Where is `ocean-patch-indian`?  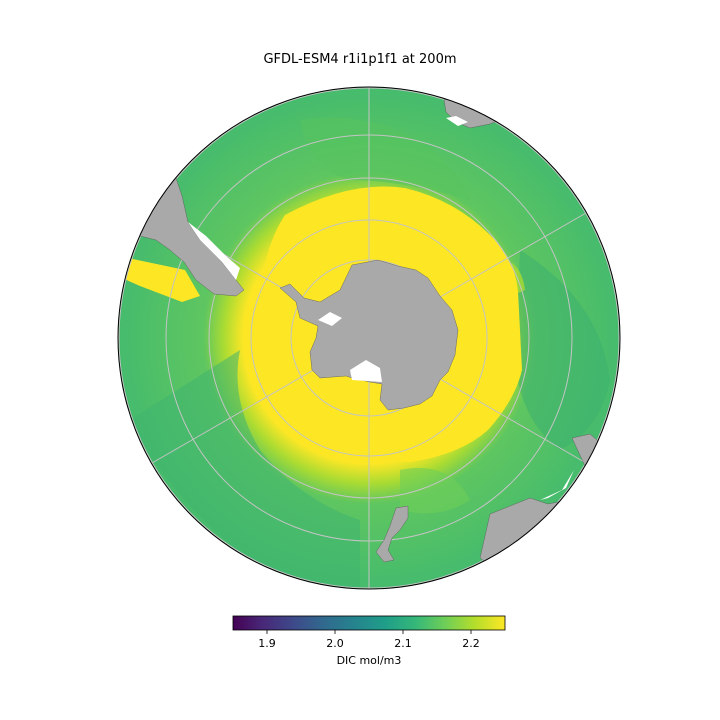 ocean-patch-indian is located at coordinates (562, 350).